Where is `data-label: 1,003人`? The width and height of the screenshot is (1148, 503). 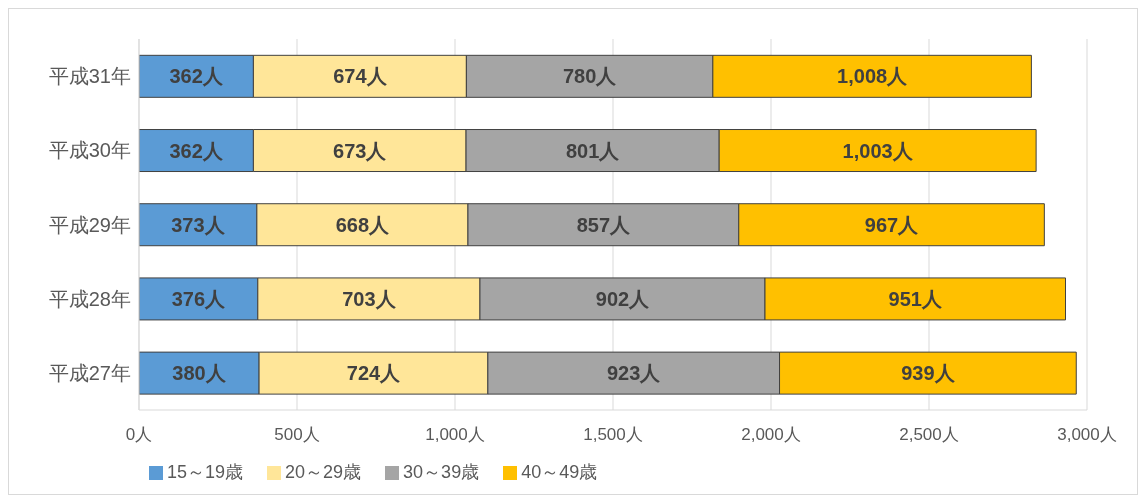
data-label: 1,003人 is located at coordinates (878, 150).